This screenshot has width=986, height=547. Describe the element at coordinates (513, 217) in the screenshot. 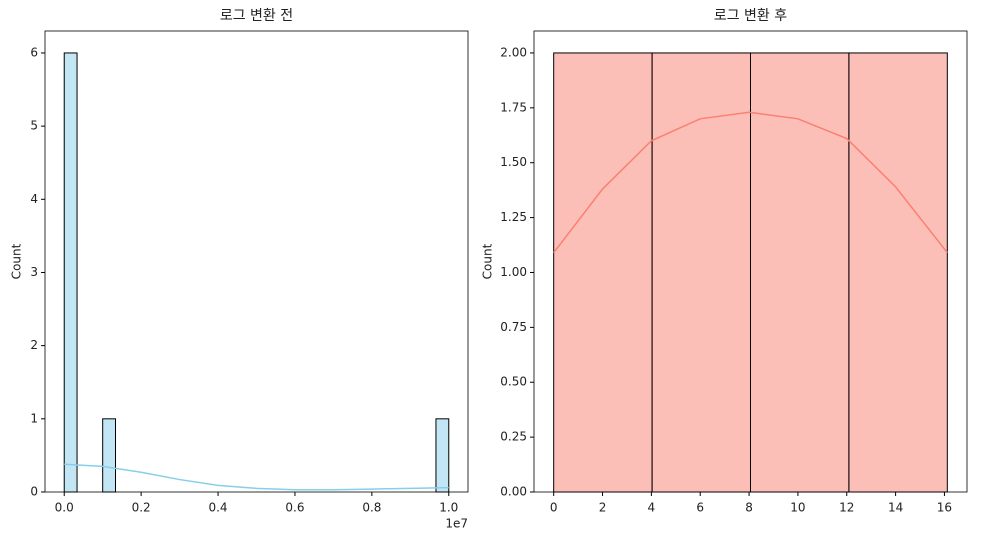

I see `y-tick-label: 1.25` at that location.